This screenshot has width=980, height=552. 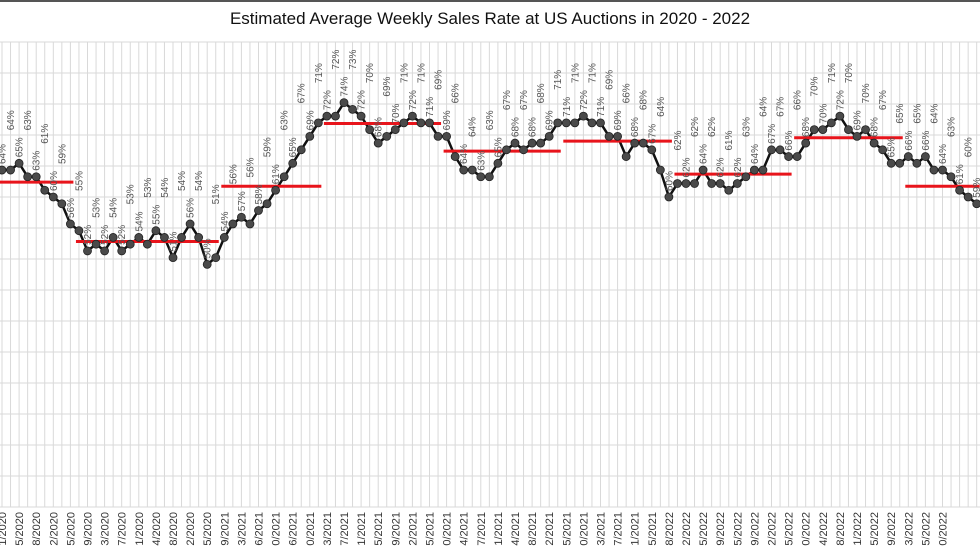 What do you see at coordinates (944, 529) in the screenshot?
I see `x-tick-label: 0/2022` at bounding box center [944, 529].